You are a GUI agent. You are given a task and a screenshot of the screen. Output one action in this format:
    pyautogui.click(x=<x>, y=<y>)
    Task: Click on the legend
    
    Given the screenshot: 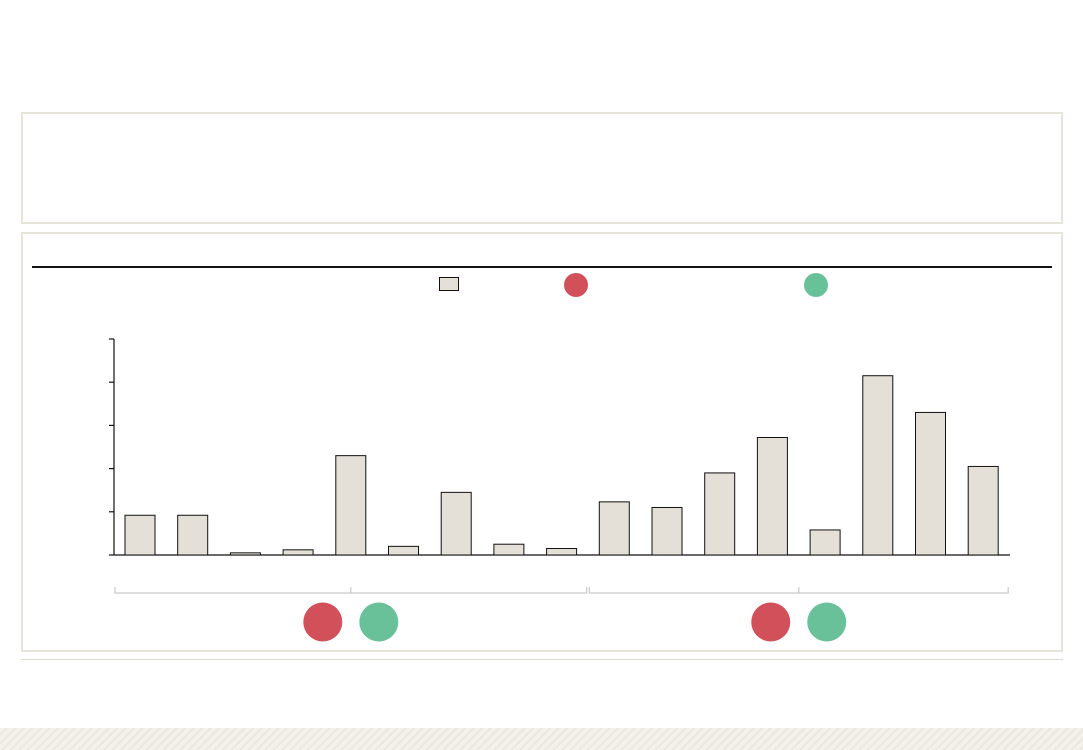 What is the action you would take?
    pyautogui.click(x=633, y=285)
    